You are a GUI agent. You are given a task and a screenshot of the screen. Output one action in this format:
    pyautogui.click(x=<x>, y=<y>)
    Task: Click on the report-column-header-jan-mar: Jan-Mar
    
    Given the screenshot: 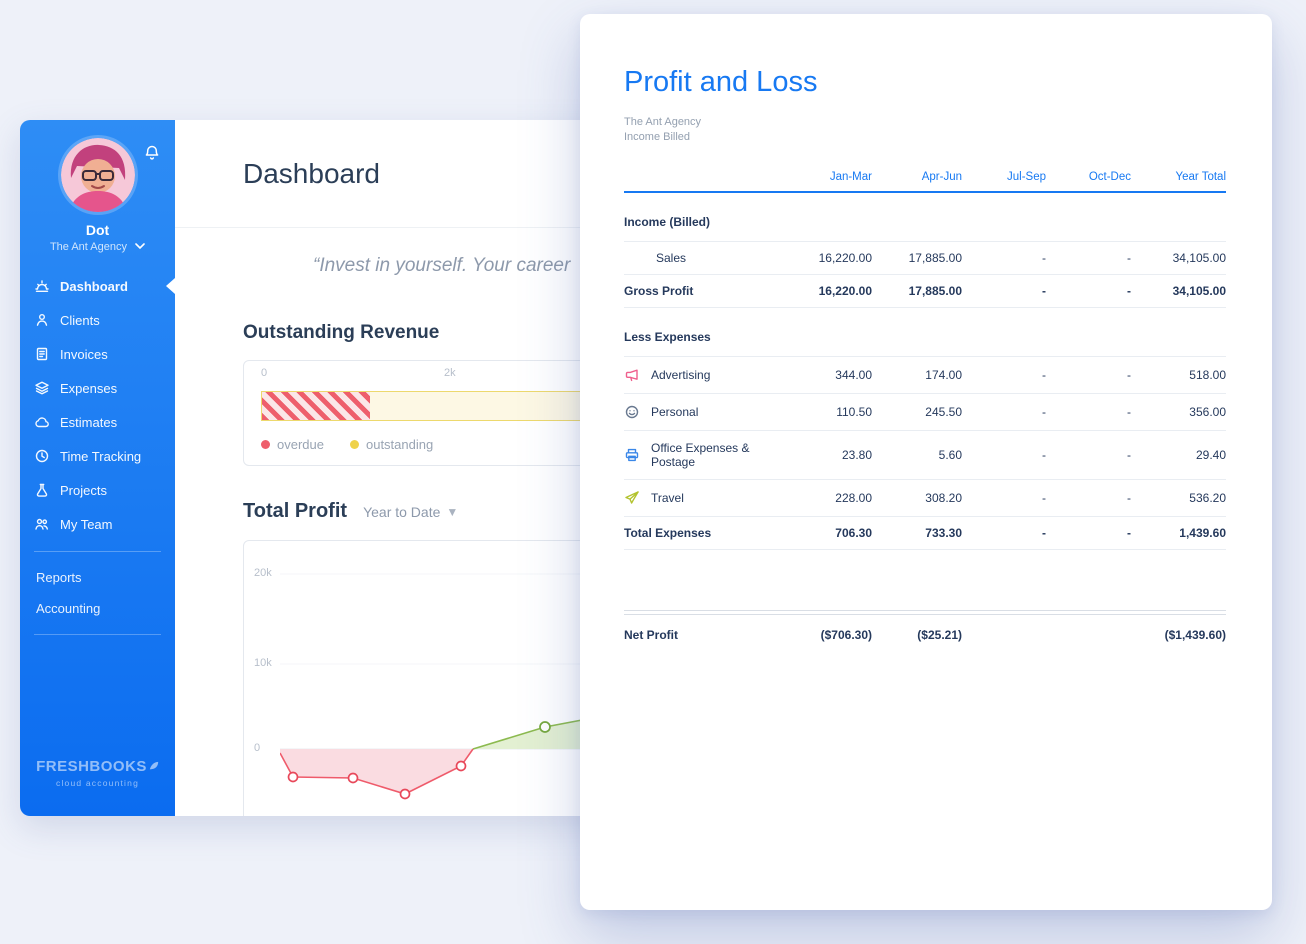 What is the action you would take?
    pyautogui.click(x=850, y=177)
    